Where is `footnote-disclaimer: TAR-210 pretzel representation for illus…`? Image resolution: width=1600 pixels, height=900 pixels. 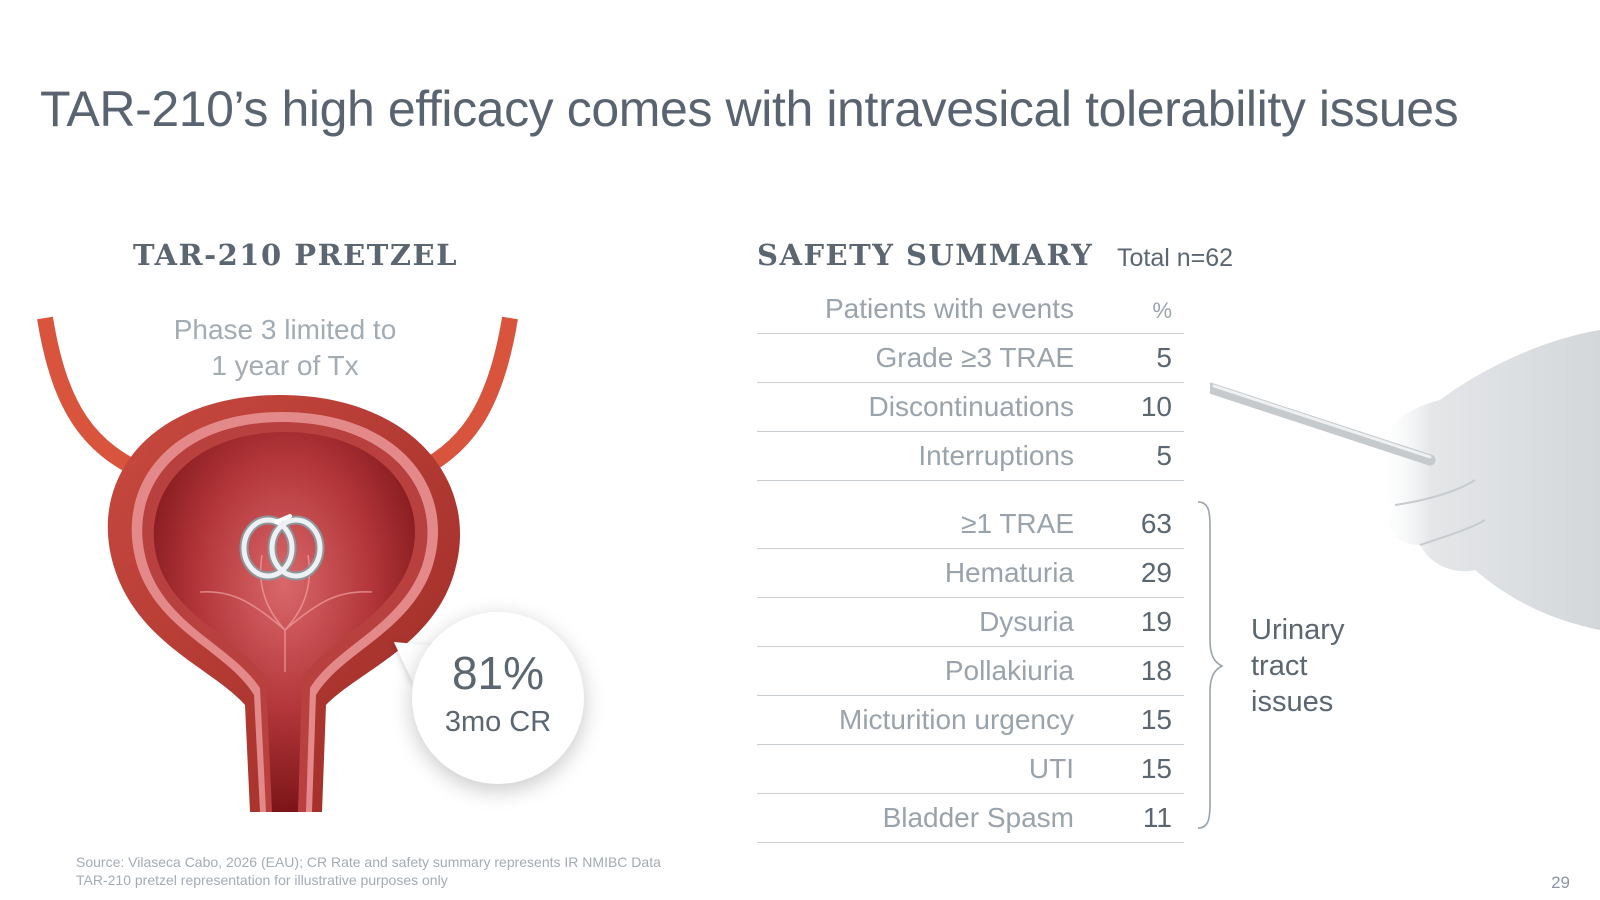
footnote-disclaimer: TAR-210 pretzel representation for illus… is located at coordinates (262, 880).